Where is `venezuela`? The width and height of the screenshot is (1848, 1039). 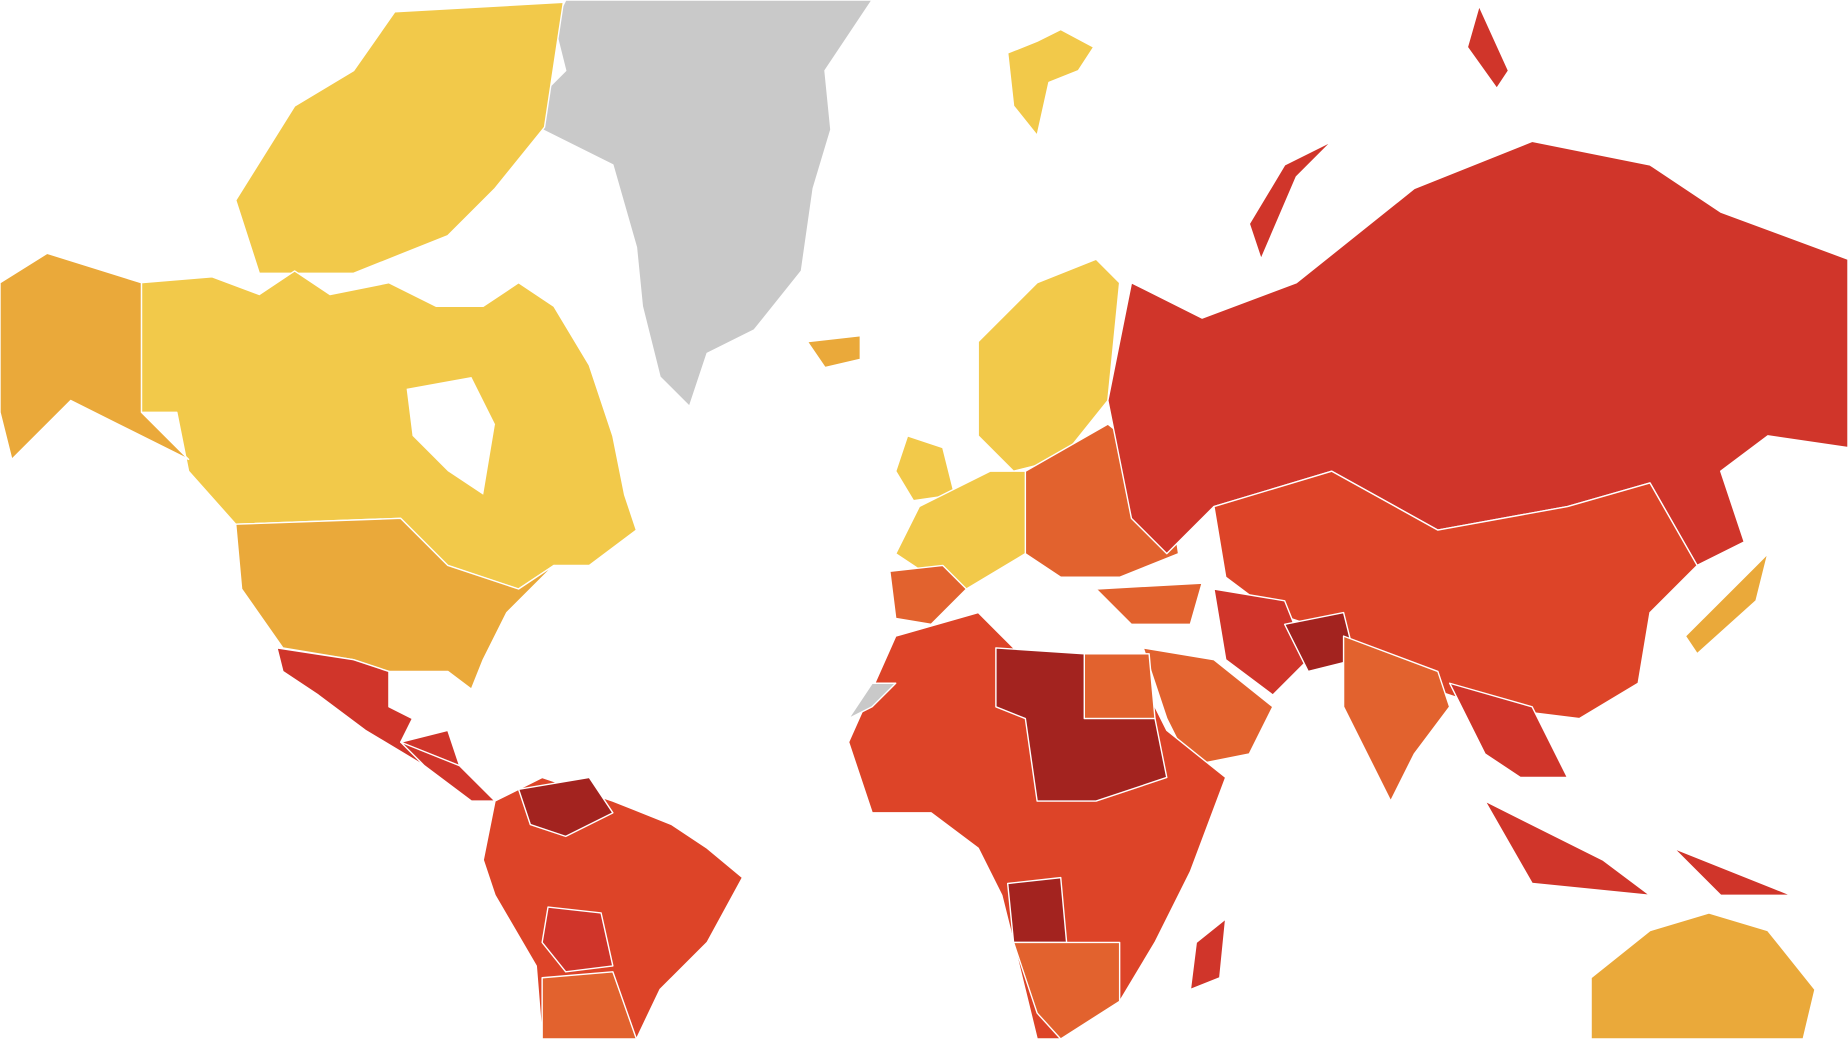
venezuela is located at coordinates (565, 807).